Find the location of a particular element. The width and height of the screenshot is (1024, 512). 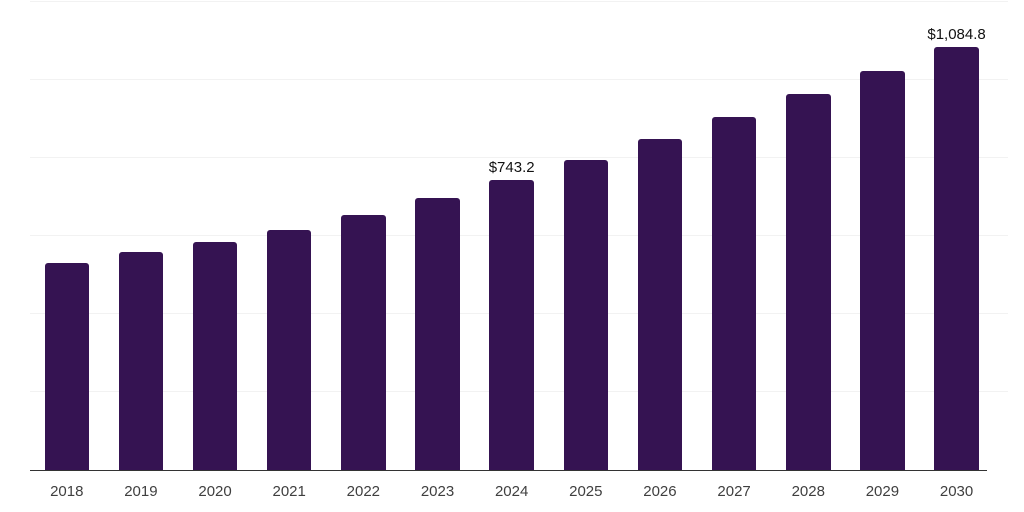

x-tick-2021: 2021 is located at coordinates (289, 491).